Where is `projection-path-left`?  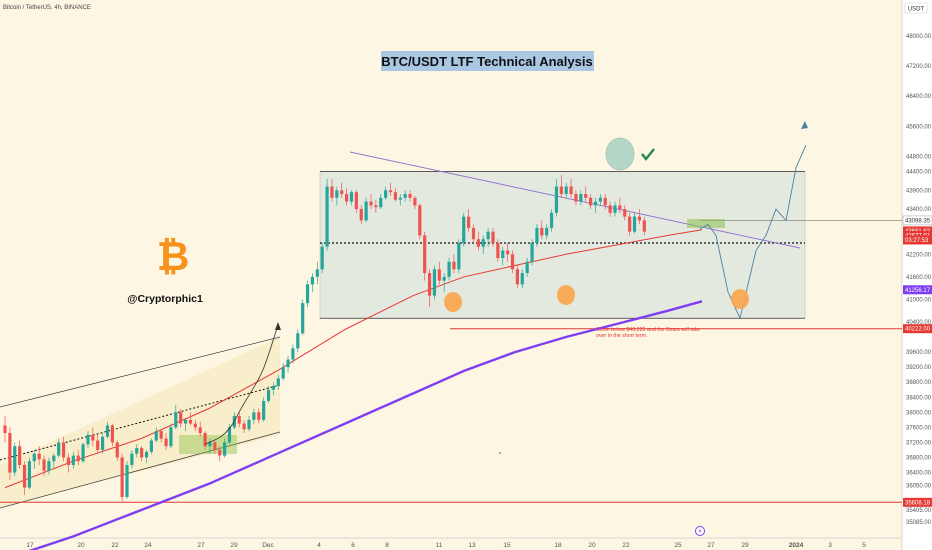 projection-path-left is located at coordinates (241, 384).